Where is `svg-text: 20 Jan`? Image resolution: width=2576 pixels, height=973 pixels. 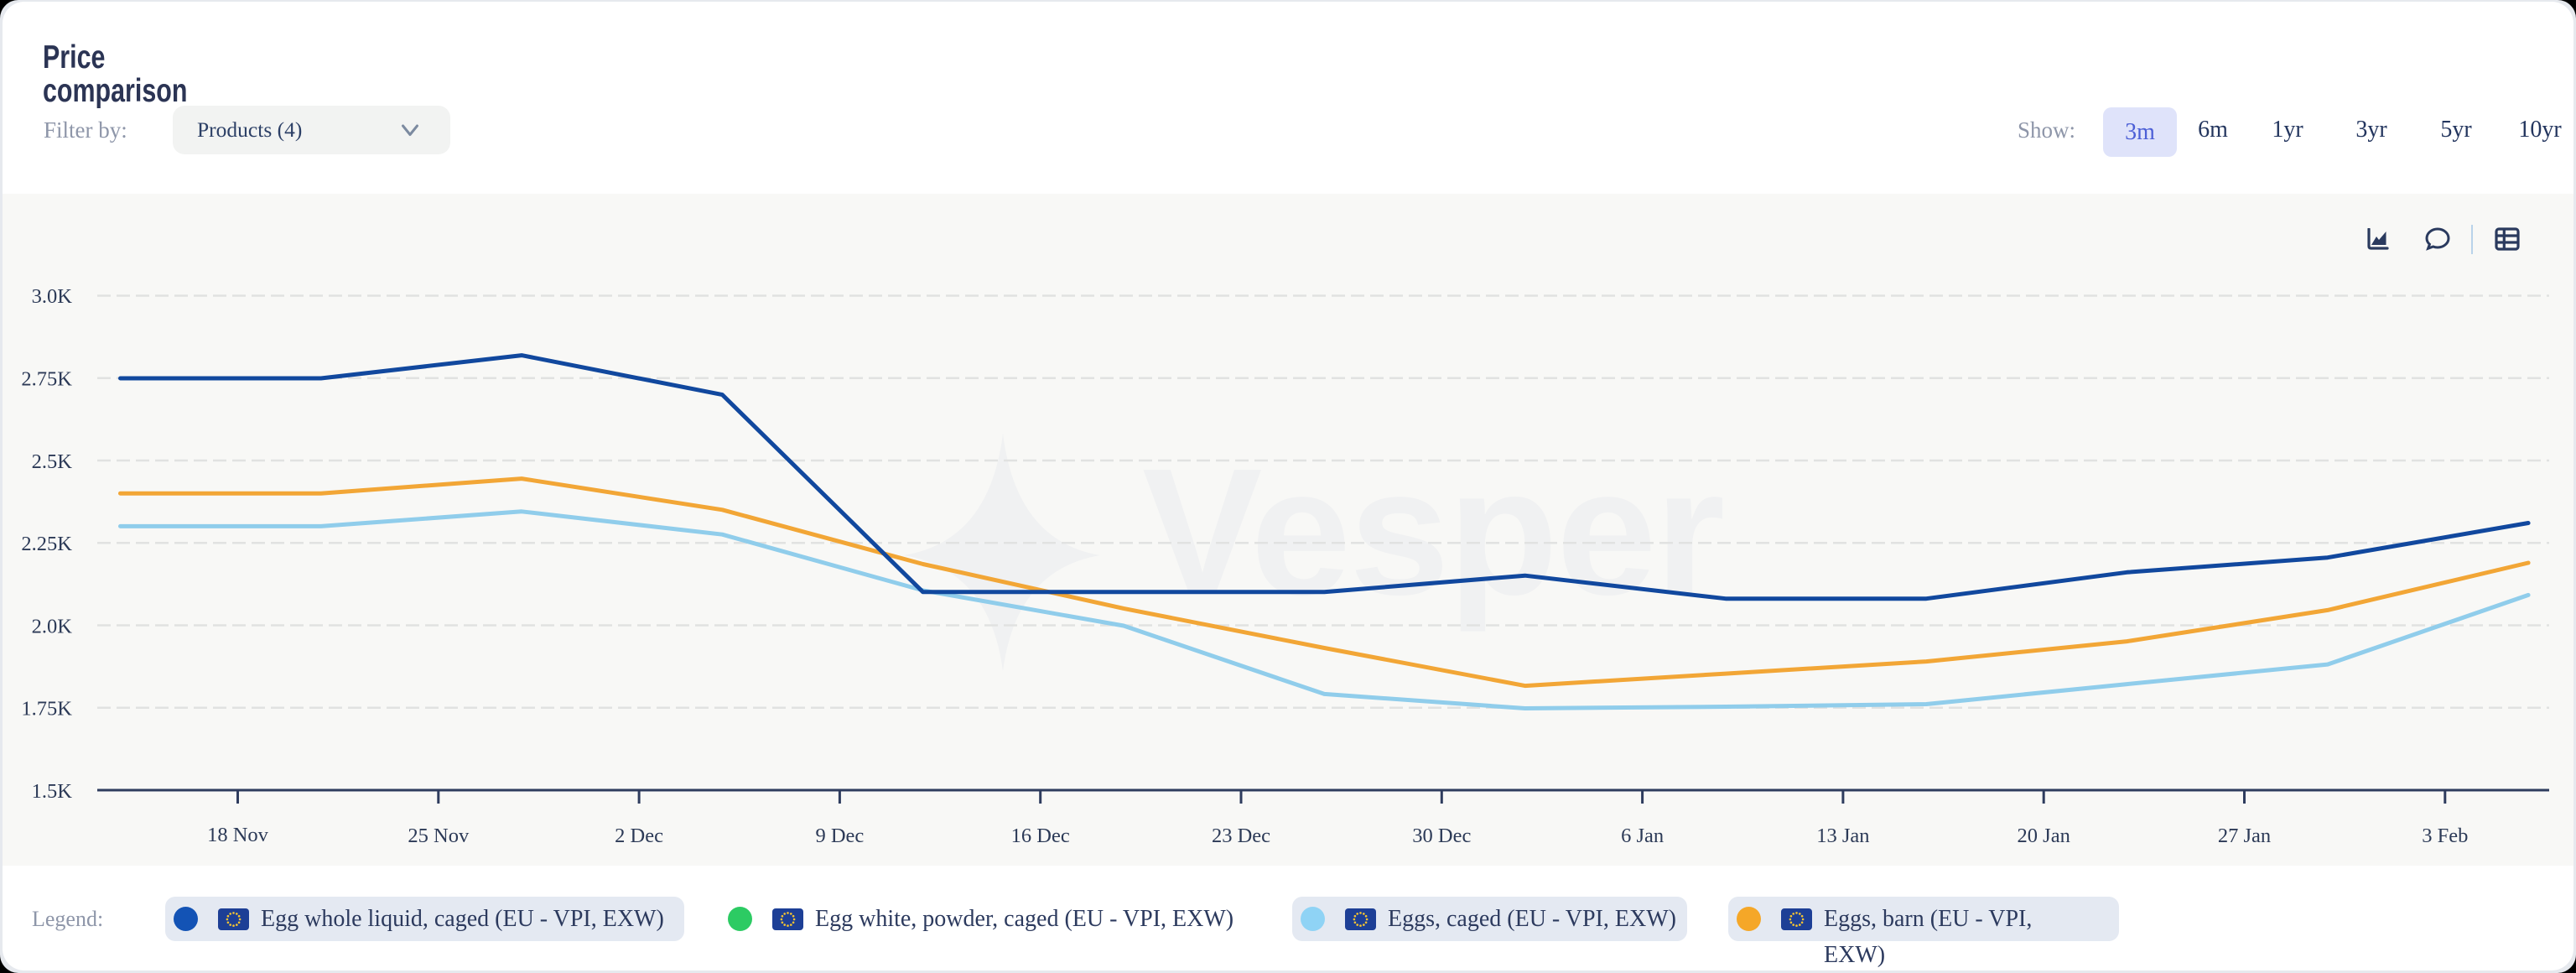
svg-text: 20 Jan is located at coordinates (2044, 836).